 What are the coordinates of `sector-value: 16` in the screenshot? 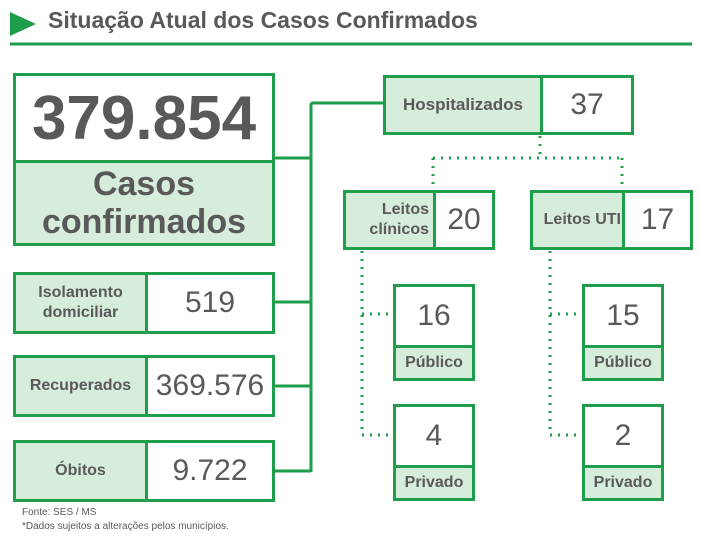 It's located at (434, 316).